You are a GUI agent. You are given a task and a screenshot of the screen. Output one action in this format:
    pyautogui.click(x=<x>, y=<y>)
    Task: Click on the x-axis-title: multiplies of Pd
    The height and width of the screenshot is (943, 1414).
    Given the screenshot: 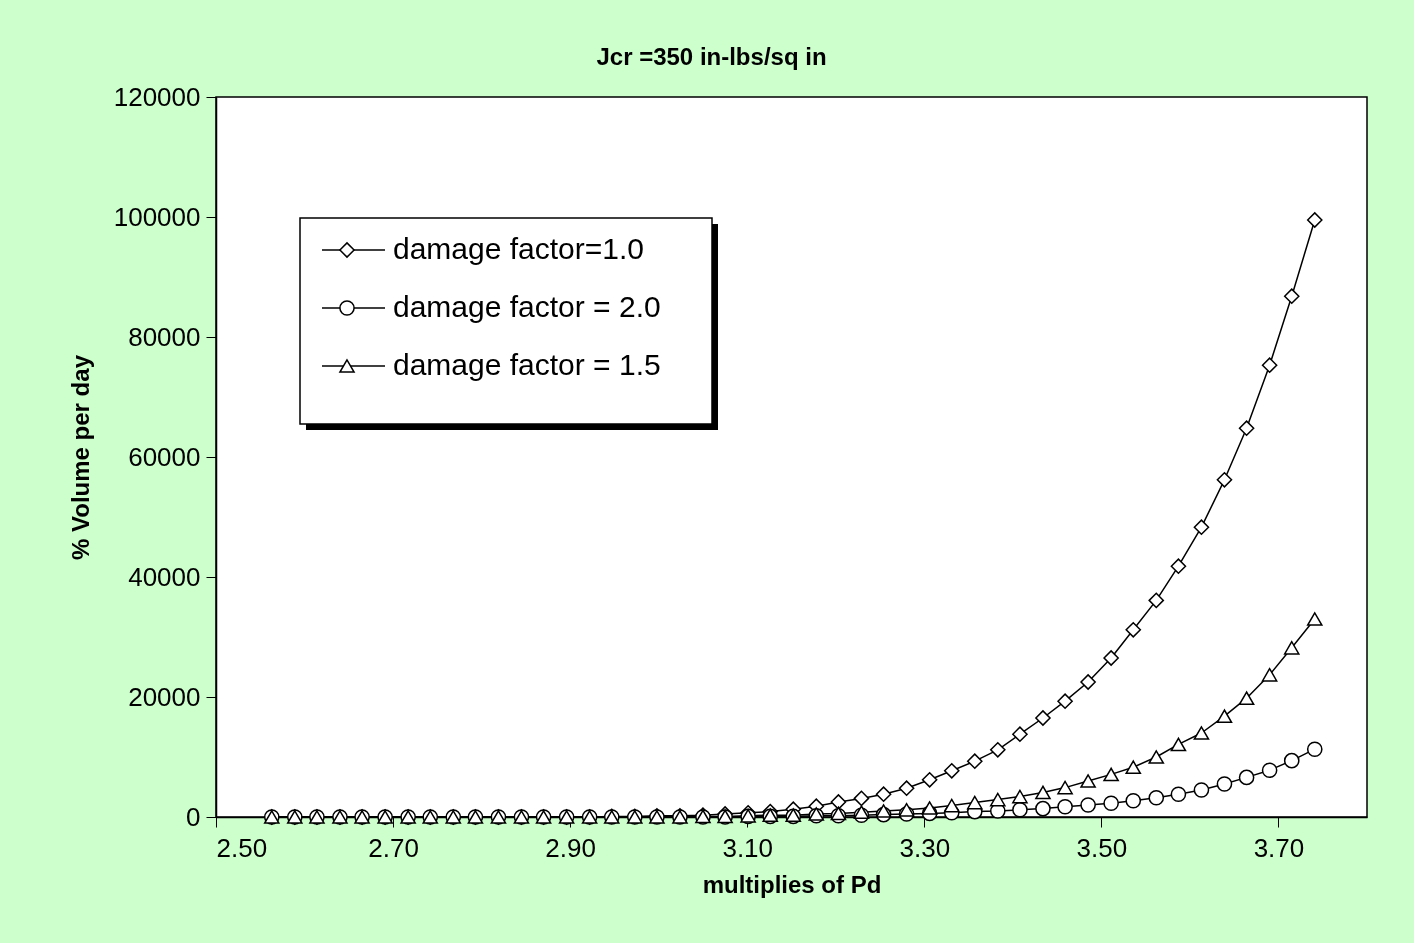 What is the action you would take?
    pyautogui.click(x=792, y=884)
    